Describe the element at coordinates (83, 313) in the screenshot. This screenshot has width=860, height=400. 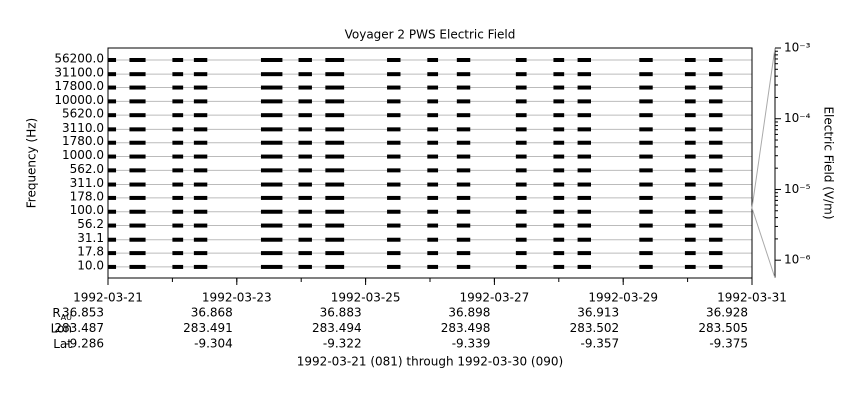
I see `ephemeris-value: 36.853` at that location.